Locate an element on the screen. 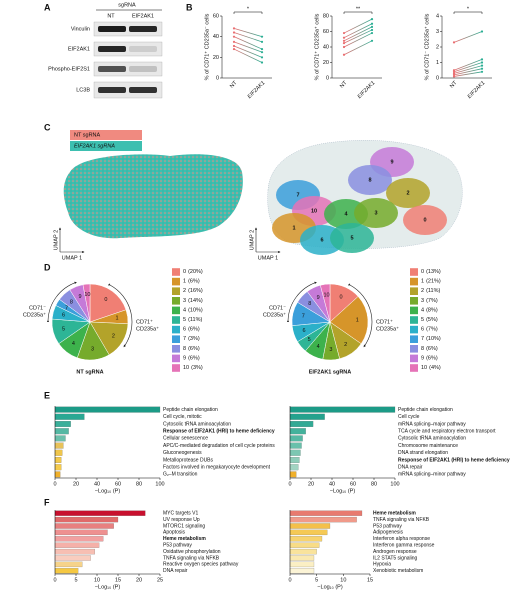  legend-category: 2 is located at coordinates (422, 292).